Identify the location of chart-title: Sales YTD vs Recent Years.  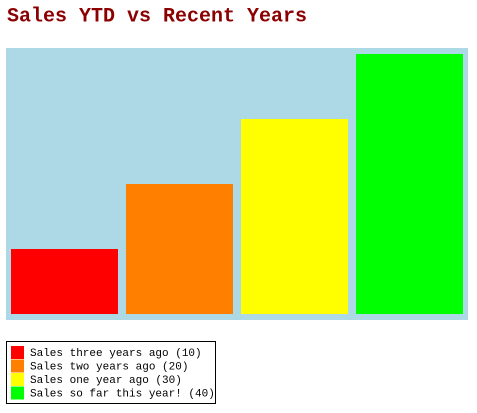
(157, 16).